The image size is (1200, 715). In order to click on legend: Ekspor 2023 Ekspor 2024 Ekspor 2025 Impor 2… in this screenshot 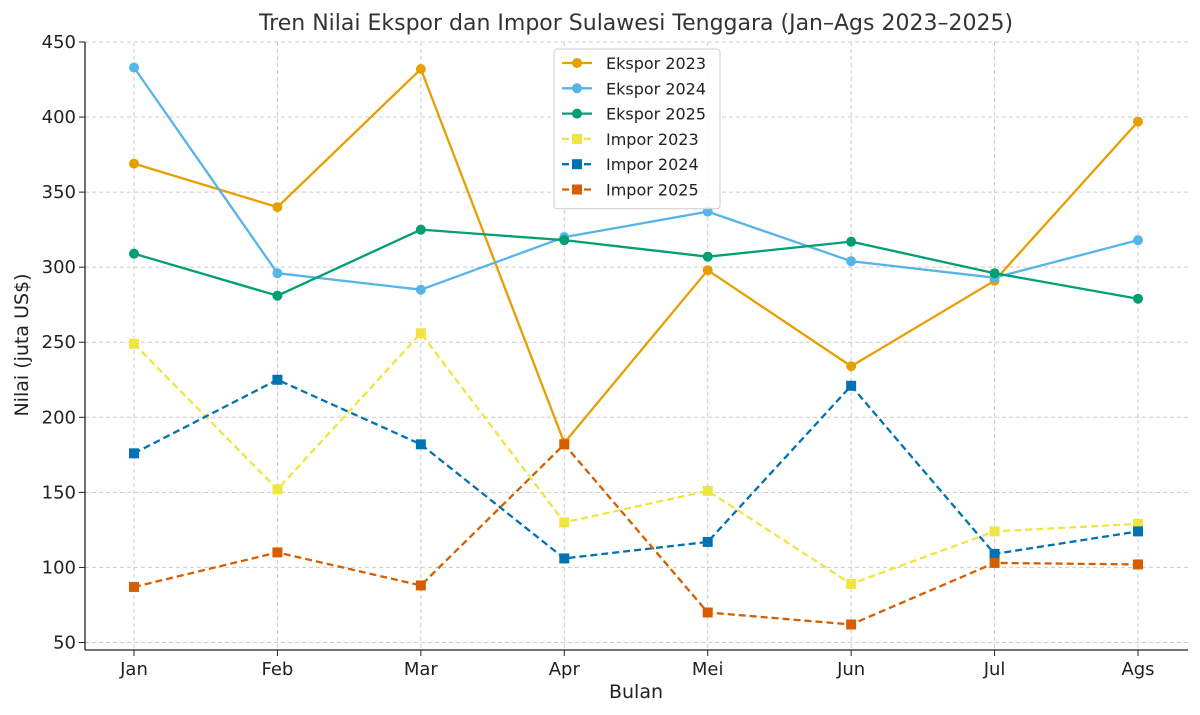, I will do `click(637, 129)`.